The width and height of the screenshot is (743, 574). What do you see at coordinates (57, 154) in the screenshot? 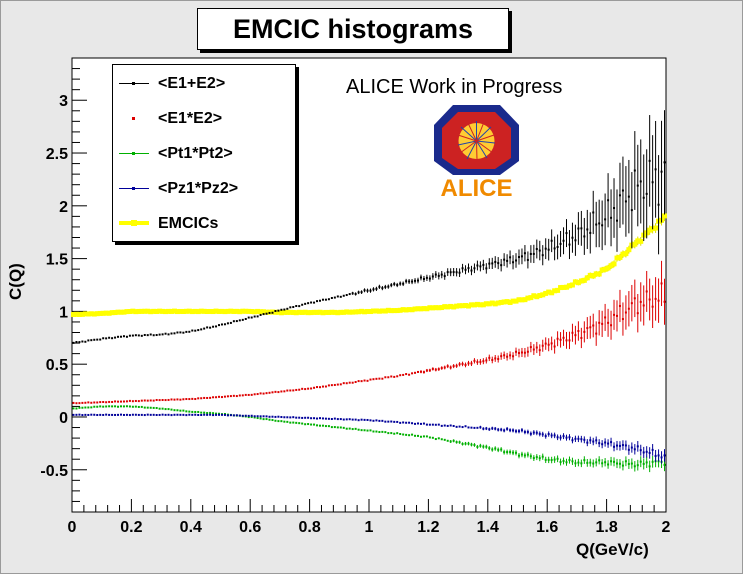
I see `y-tick-label: 2.5` at bounding box center [57, 154].